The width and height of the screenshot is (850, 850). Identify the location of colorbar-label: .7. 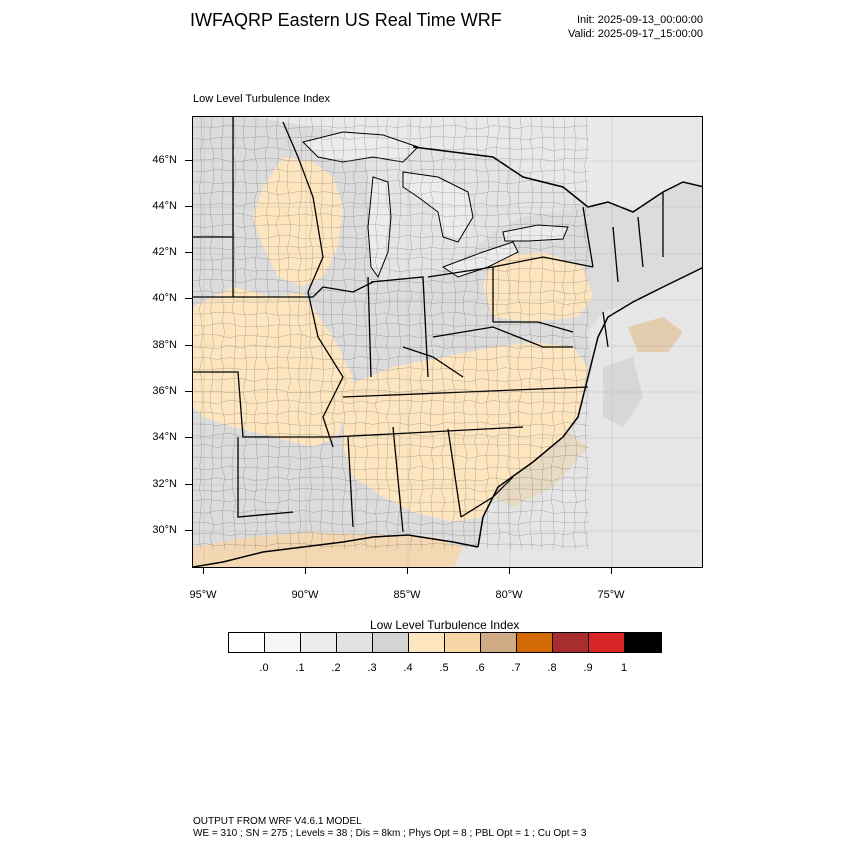
(516, 668).